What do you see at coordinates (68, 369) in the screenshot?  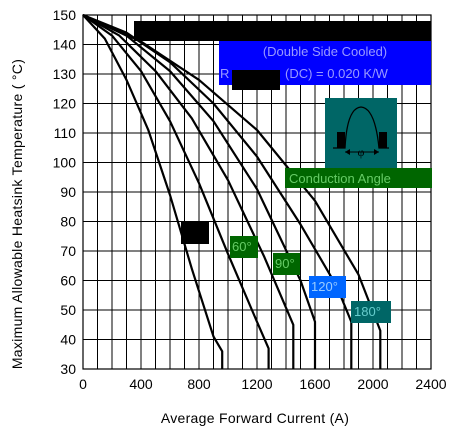 I see `y-tick-label: 30` at bounding box center [68, 369].